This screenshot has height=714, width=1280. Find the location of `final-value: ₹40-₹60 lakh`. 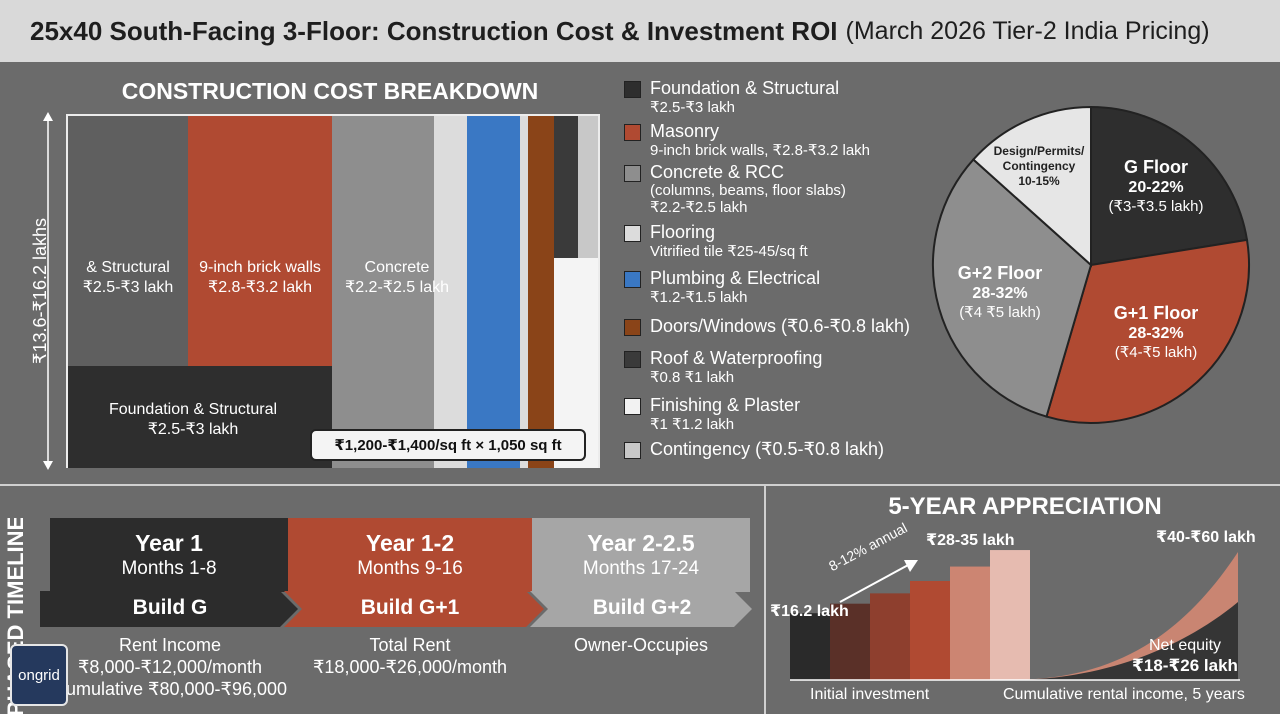

final-value: ₹40-₹60 lakh is located at coordinates (1206, 537).